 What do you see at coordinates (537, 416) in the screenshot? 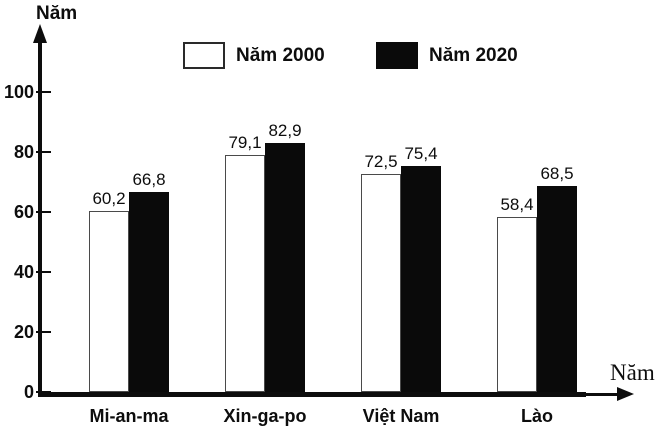
I see `category-label-lào: Lào` at bounding box center [537, 416].